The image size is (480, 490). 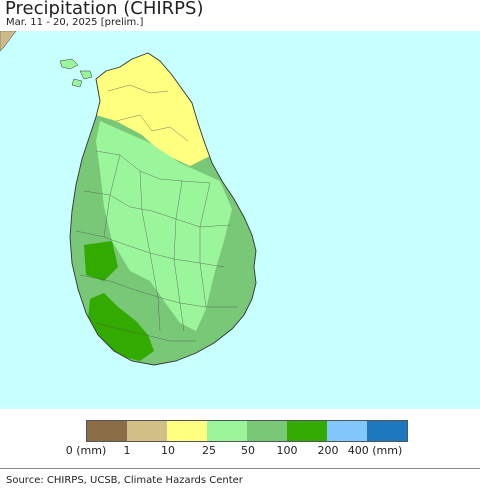 I want to click on legend-color-bar, so click(x=247, y=431).